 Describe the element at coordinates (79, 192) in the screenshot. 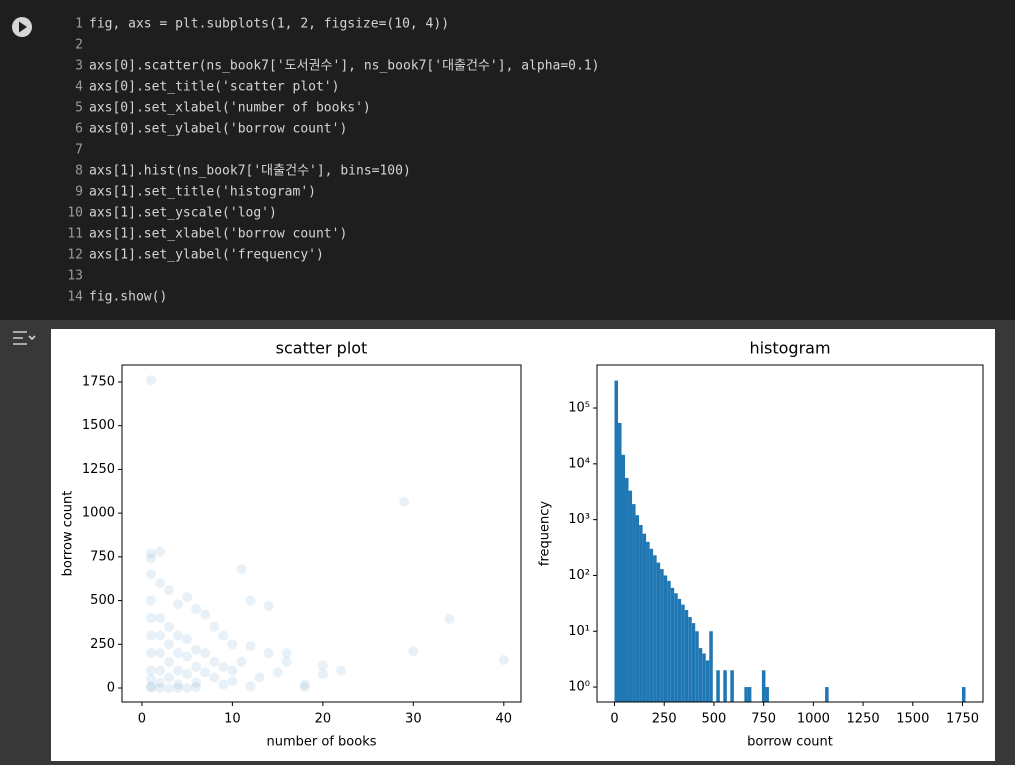

I see `line-number: 9` at that location.